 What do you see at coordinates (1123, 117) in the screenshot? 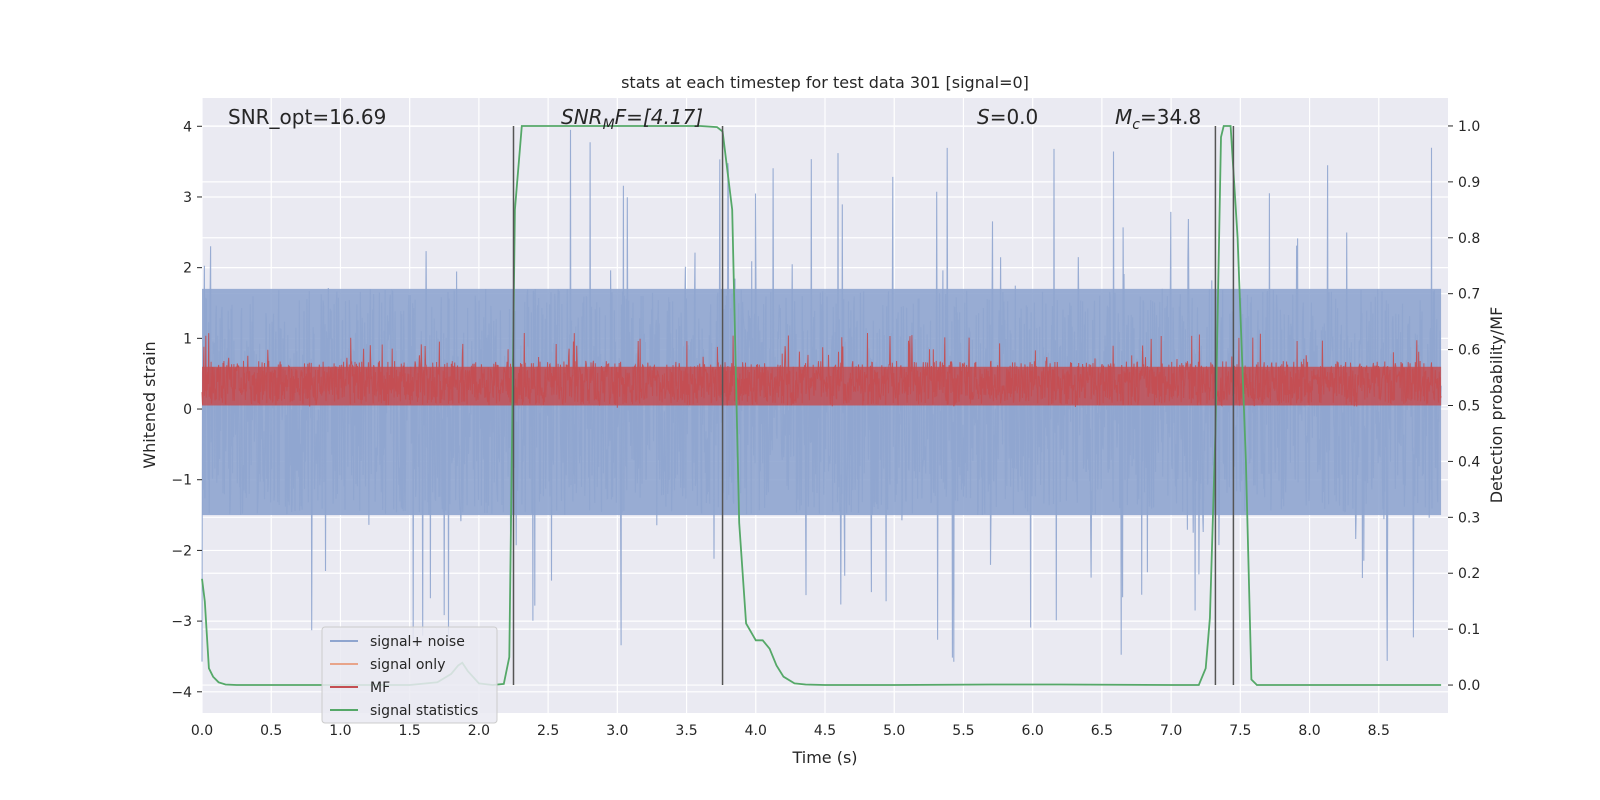
I see `mc-symbol: M` at bounding box center [1123, 117].